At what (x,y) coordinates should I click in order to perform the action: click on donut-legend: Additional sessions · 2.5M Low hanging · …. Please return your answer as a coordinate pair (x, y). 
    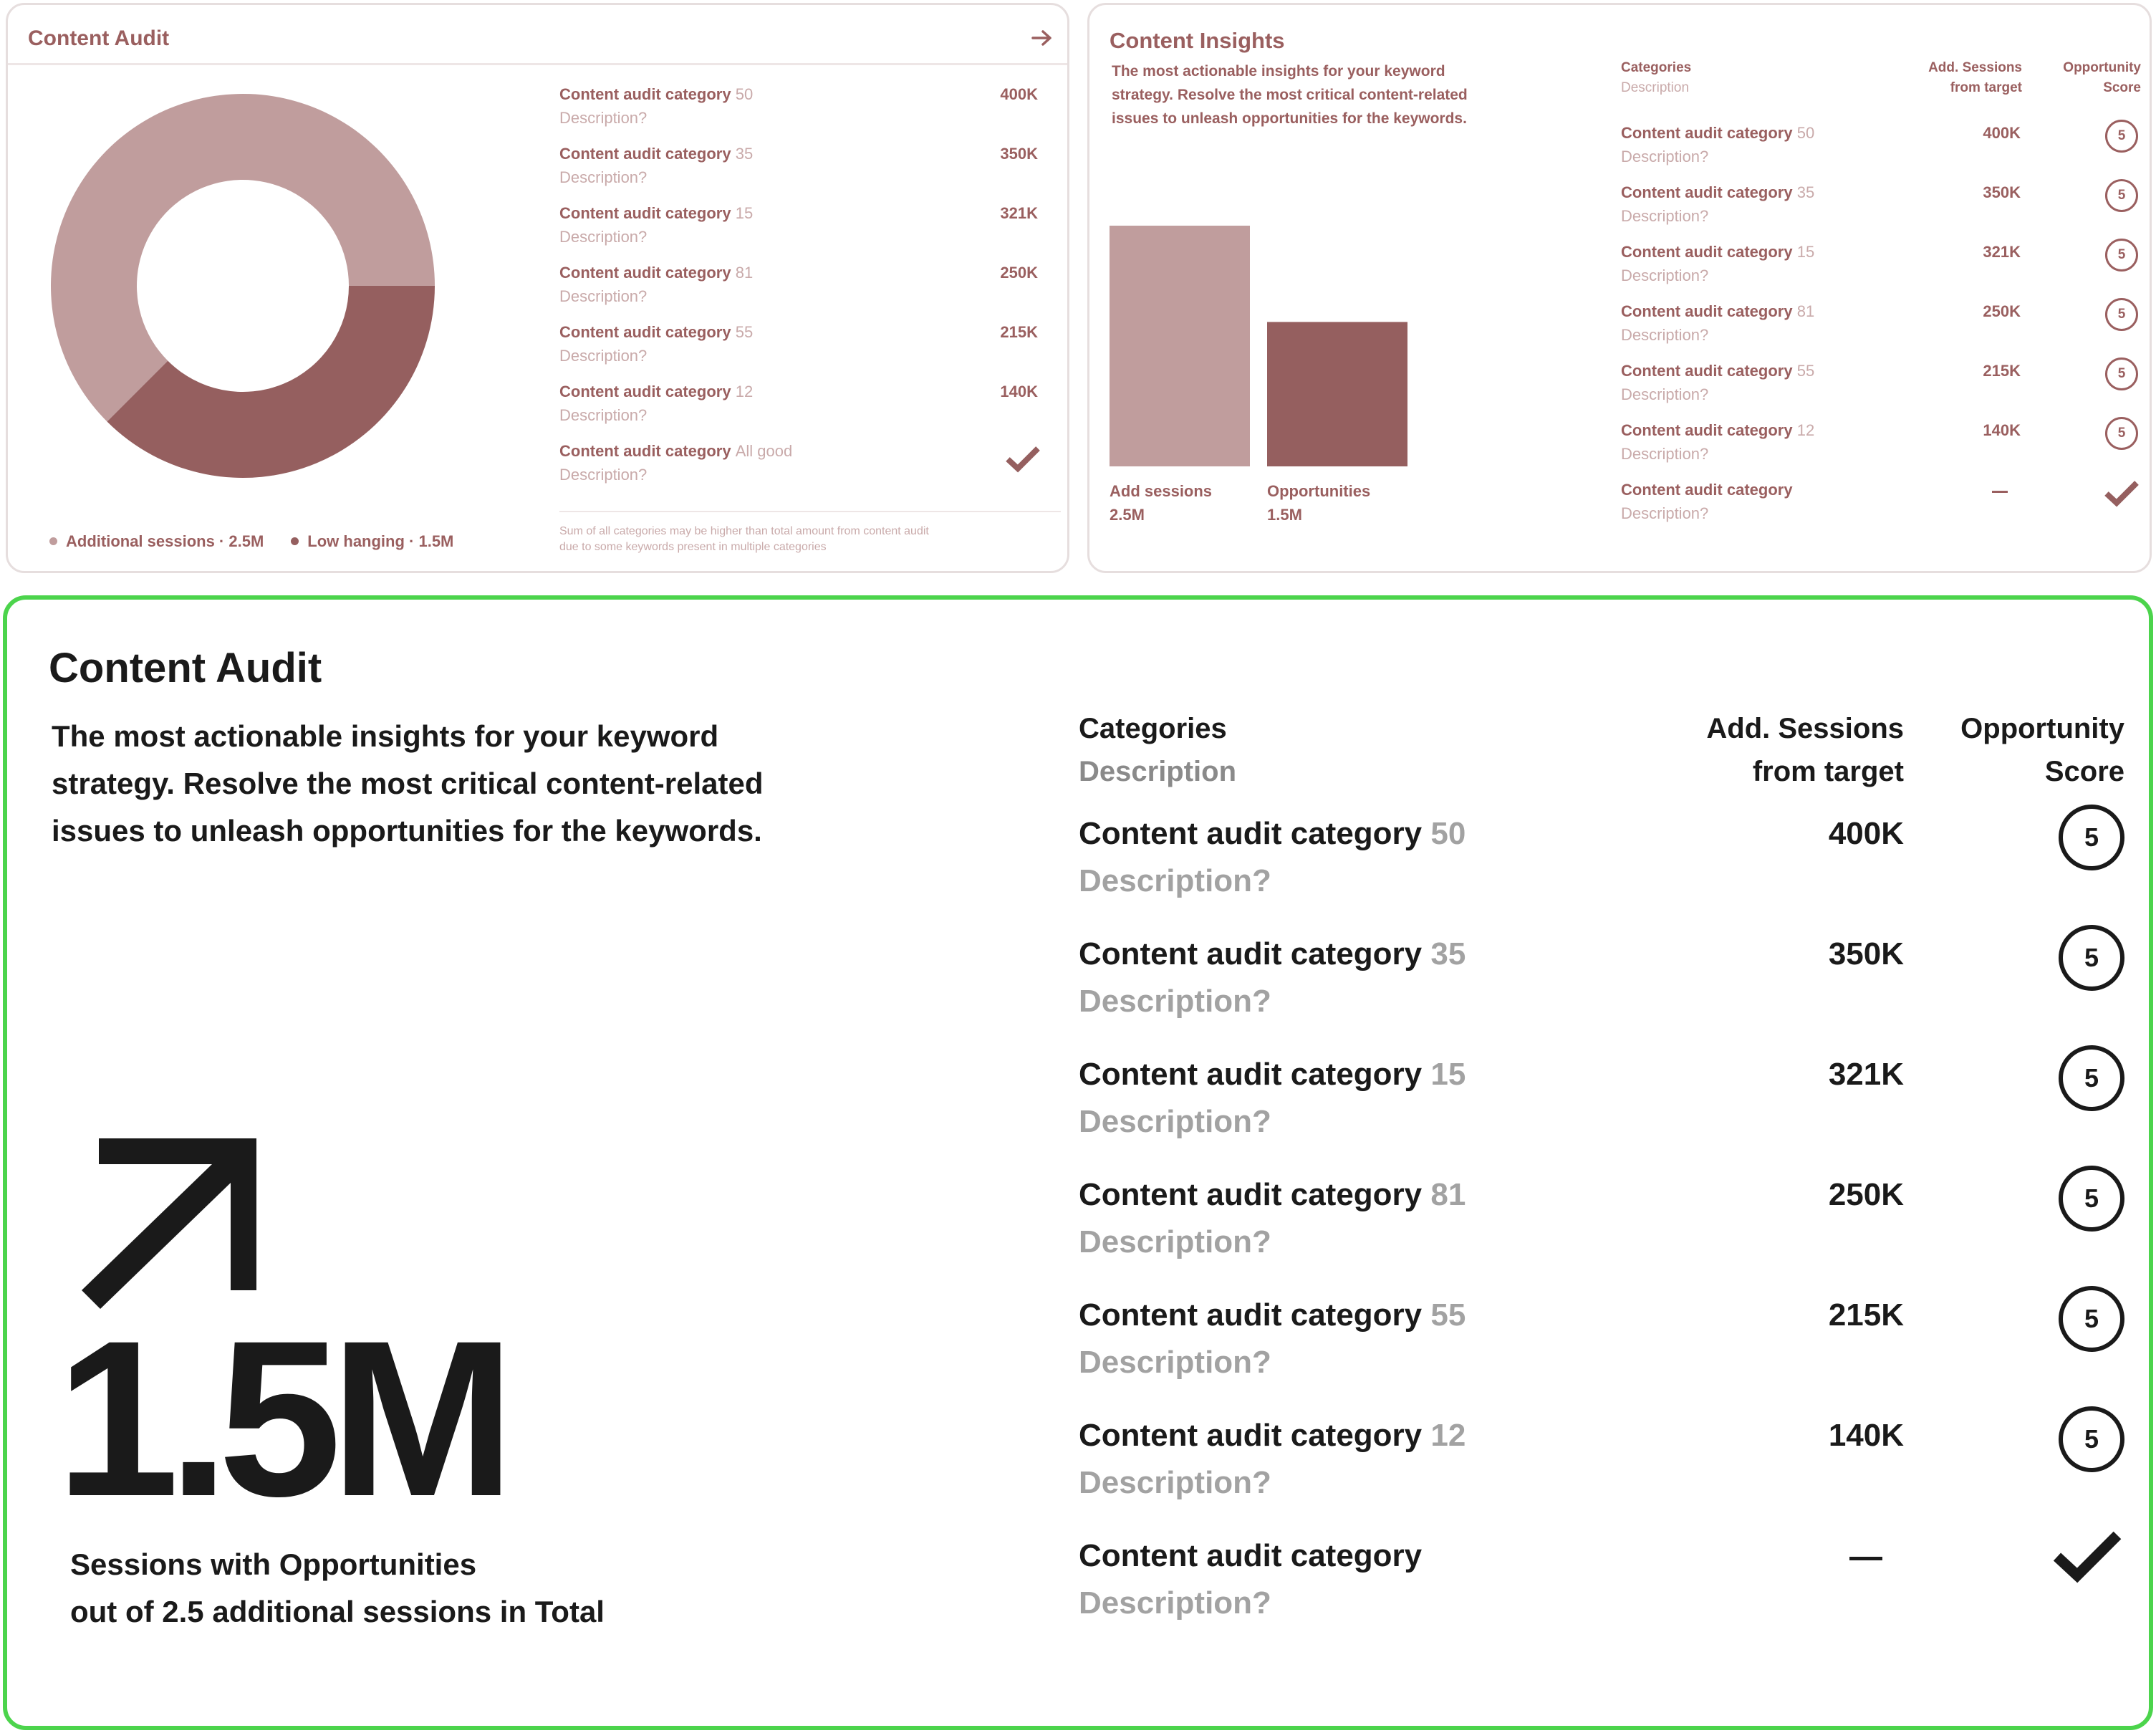
    Looking at the image, I should click on (251, 542).